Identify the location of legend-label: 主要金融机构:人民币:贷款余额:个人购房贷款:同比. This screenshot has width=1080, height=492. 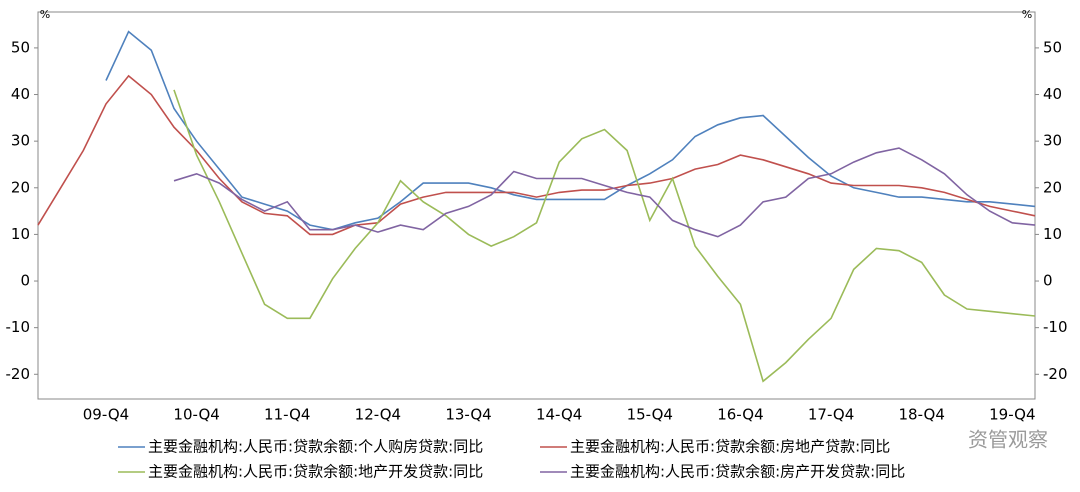
(315, 447).